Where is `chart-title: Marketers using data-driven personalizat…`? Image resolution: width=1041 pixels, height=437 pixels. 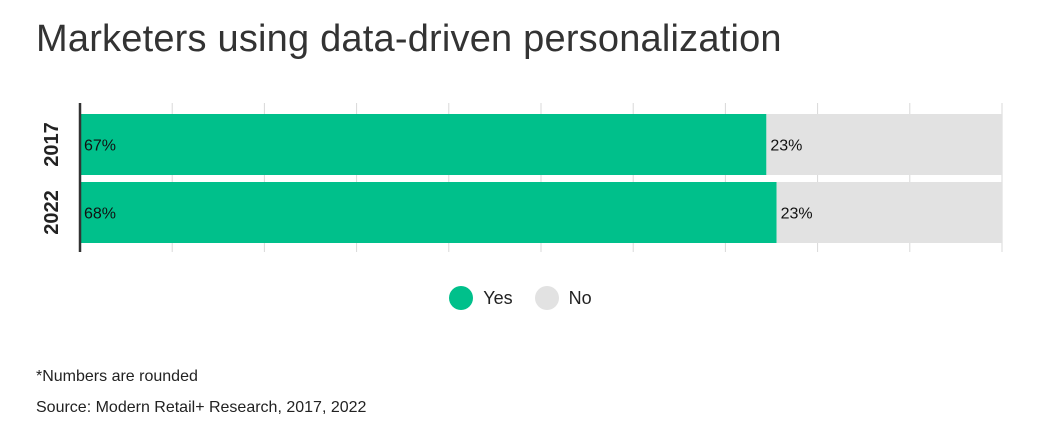 chart-title: Marketers using data-driven personalizat… is located at coordinates (409, 39).